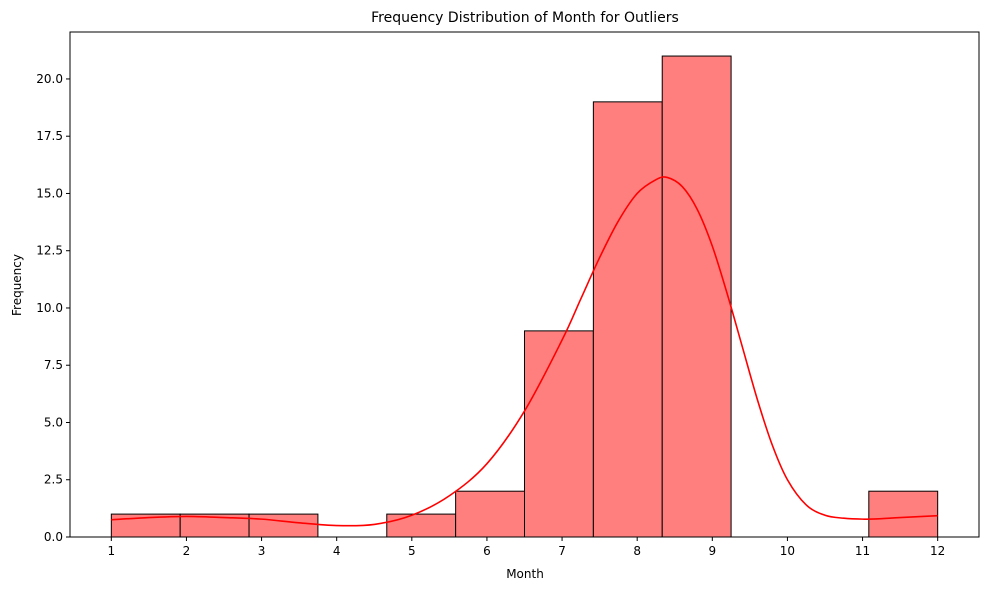 Image resolution: width=989 pixels, height=590 pixels. I want to click on y-axis-ticks: 0.0 2.5 5.0 7.5 10.0 12.5 15.0 17.5 20.0, so click(53, 308).